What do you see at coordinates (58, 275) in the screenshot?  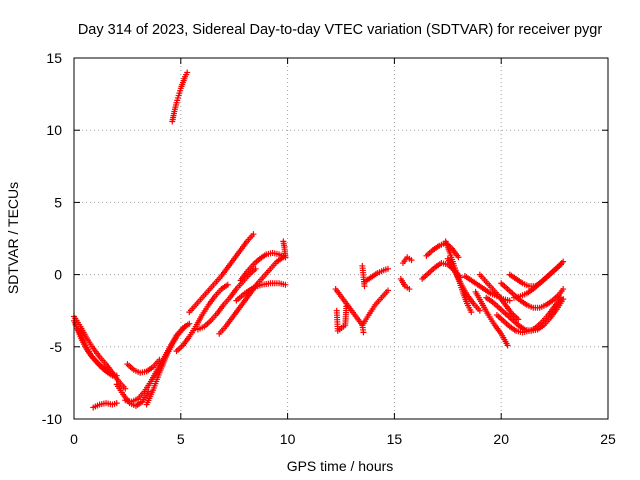 I see `y-tick-label: 0` at bounding box center [58, 275].